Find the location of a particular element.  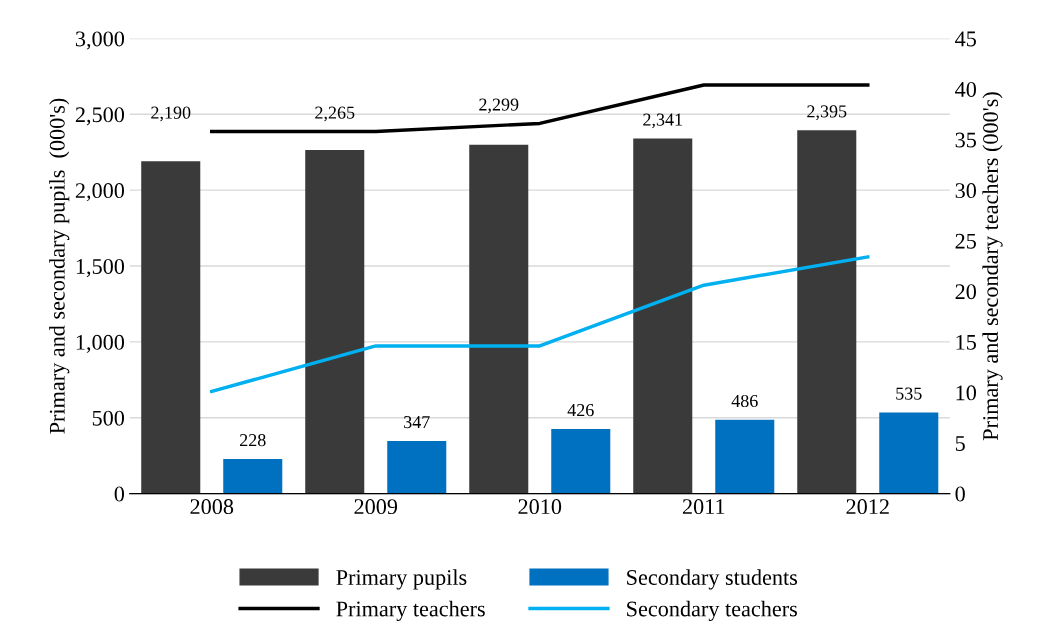

y2-tick-label: 0 is located at coordinates (960, 494).